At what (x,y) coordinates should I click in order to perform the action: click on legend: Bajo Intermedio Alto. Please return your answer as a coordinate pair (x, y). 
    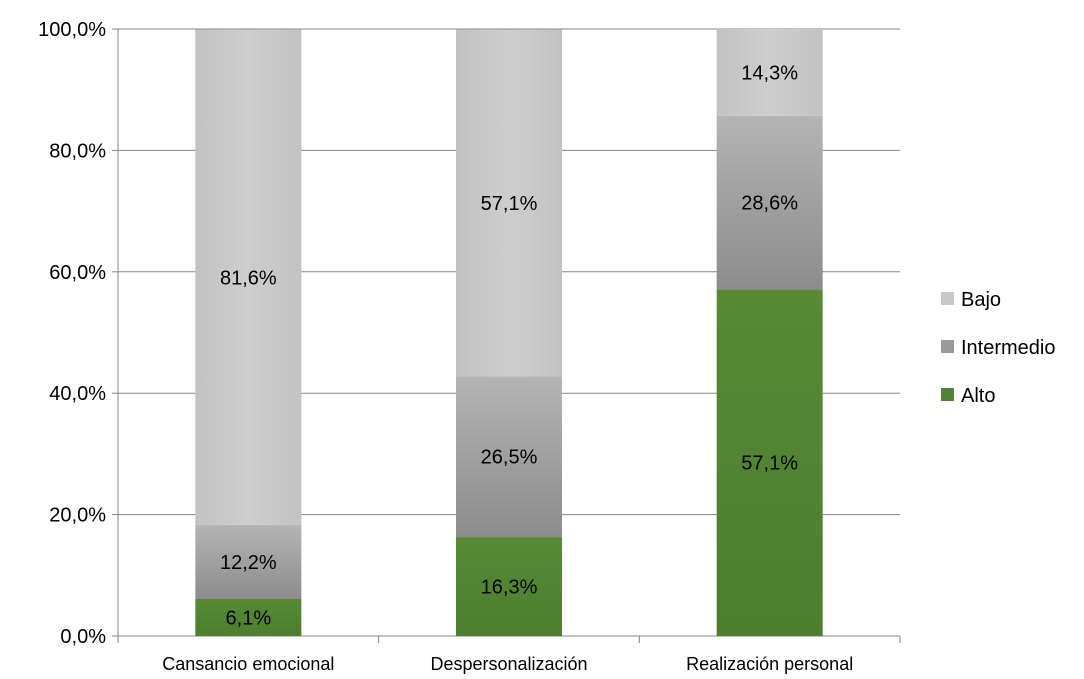
    Looking at the image, I should click on (998, 348).